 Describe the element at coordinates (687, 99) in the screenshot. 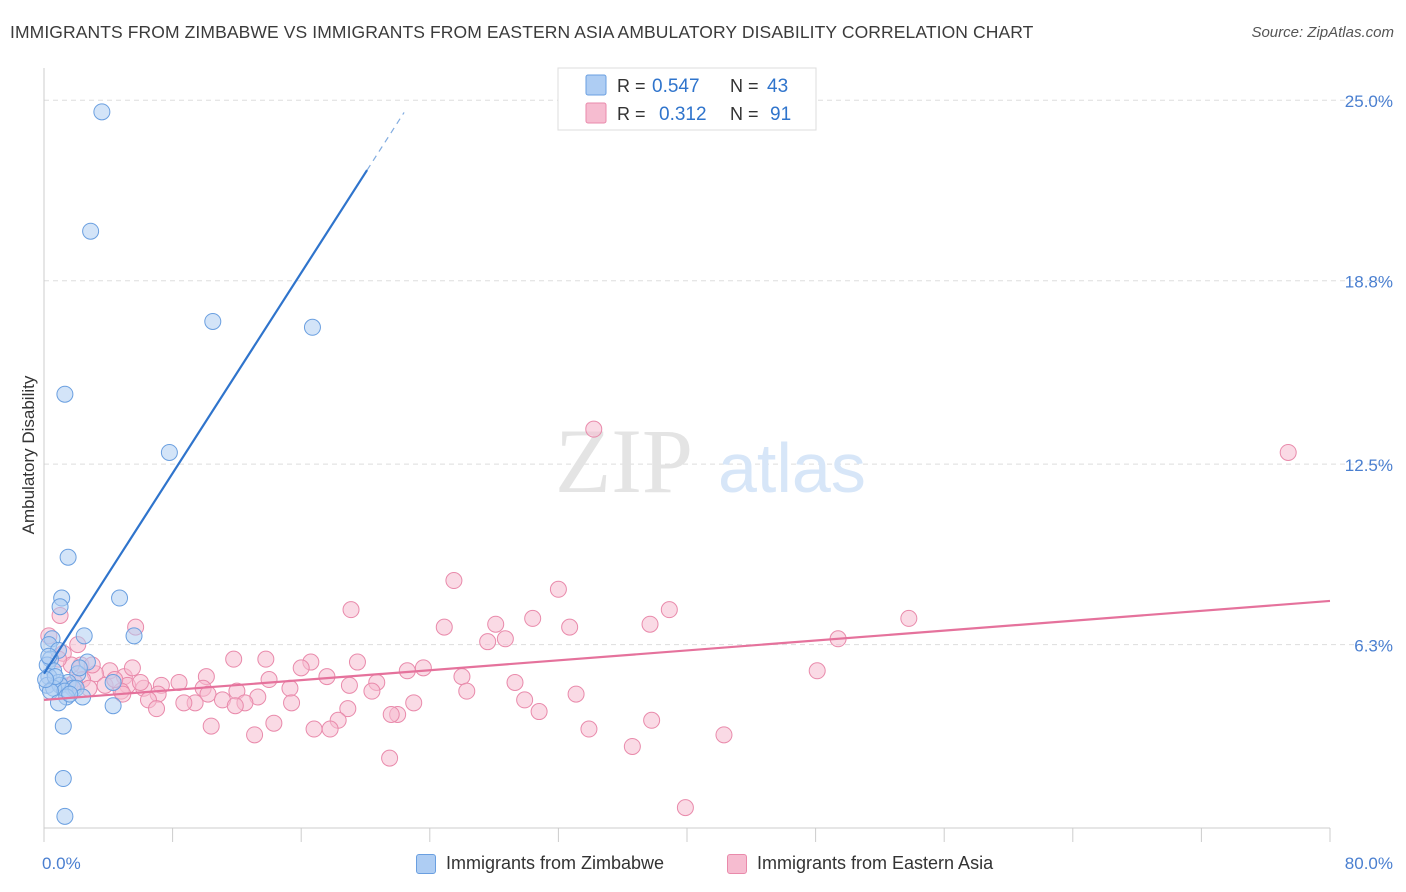

I see `stats-box: R = 0.547 N = 43 R = 0.312 N = 91` at that location.